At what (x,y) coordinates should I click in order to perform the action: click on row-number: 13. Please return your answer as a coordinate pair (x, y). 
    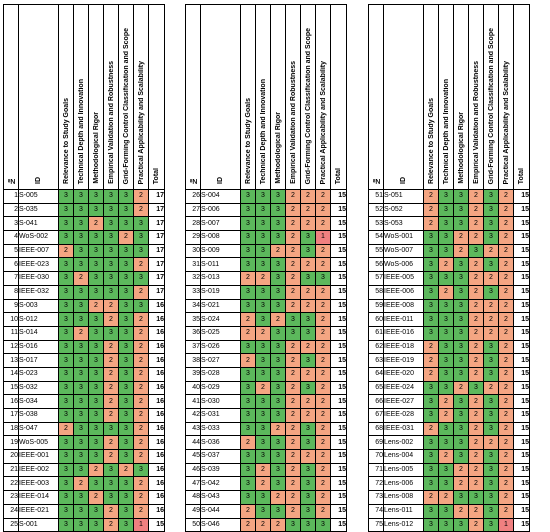
    Looking at the image, I should click on (11, 360).